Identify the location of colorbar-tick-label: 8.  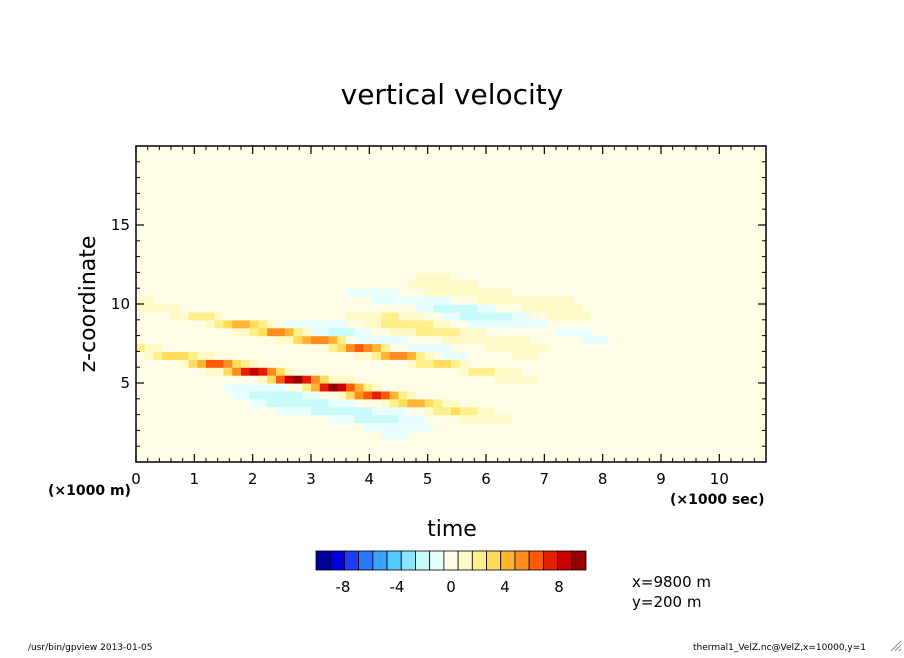
(559, 587).